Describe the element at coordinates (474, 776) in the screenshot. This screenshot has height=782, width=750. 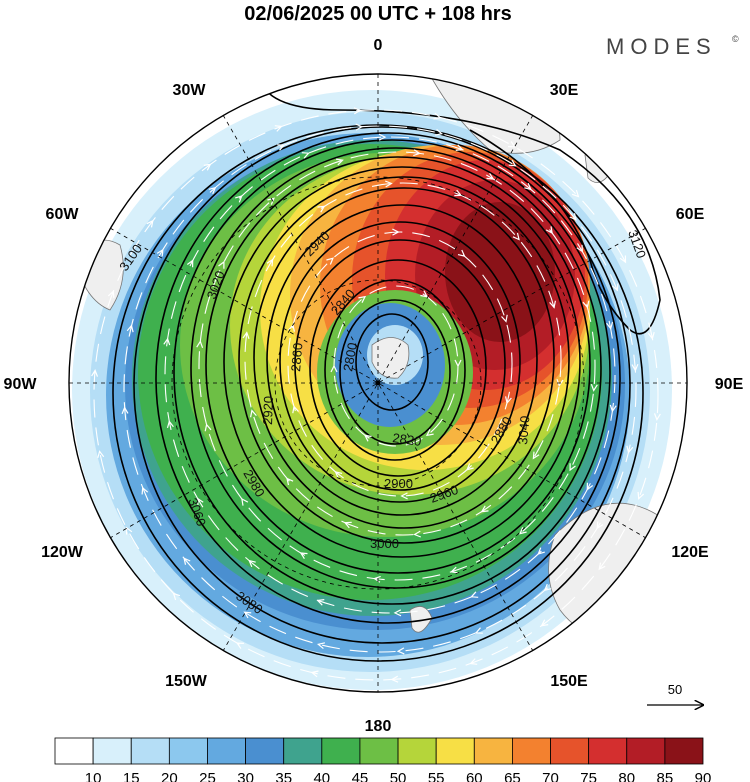
I see `colorbar-tick-label: 60` at that location.